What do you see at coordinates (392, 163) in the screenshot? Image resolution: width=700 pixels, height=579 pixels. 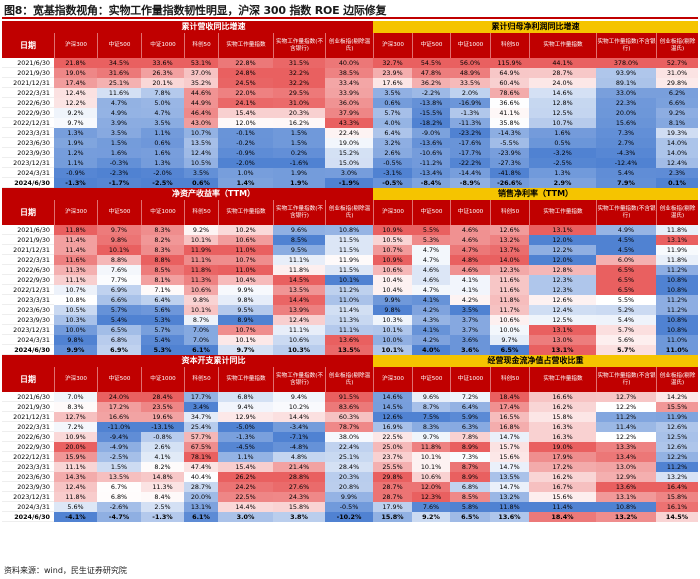 I see `table-cell: -0.5%` at bounding box center [392, 163].